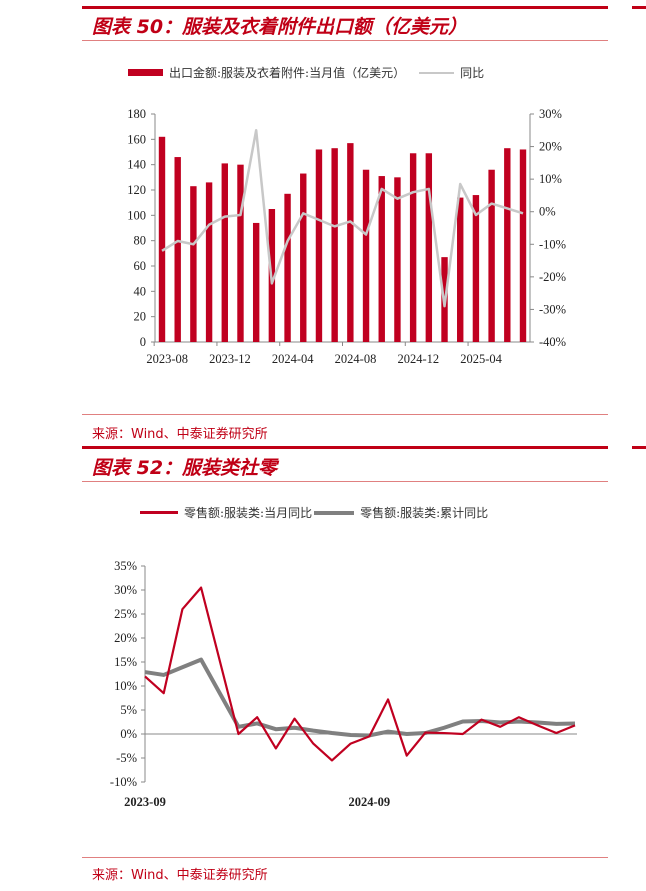  I want to click on y-tick-label-right: 20%, so click(550, 147).